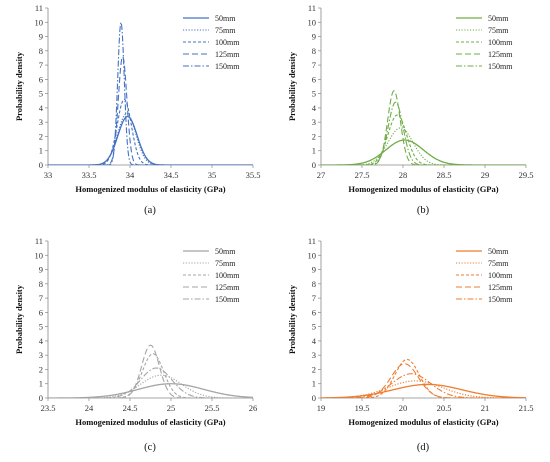 The image size is (550, 462). Describe the element at coordinates (130, 175) in the screenshot. I see `x-tick-label: 34` at that location.